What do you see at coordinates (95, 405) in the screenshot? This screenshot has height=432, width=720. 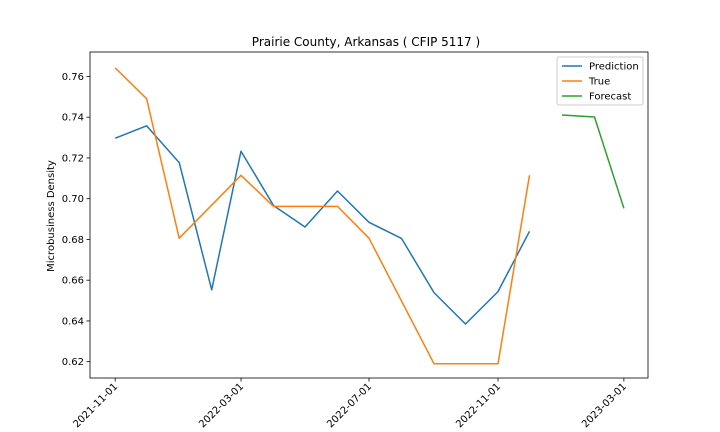 I see `x-tick-label: 2021-11-01` at bounding box center [95, 405].